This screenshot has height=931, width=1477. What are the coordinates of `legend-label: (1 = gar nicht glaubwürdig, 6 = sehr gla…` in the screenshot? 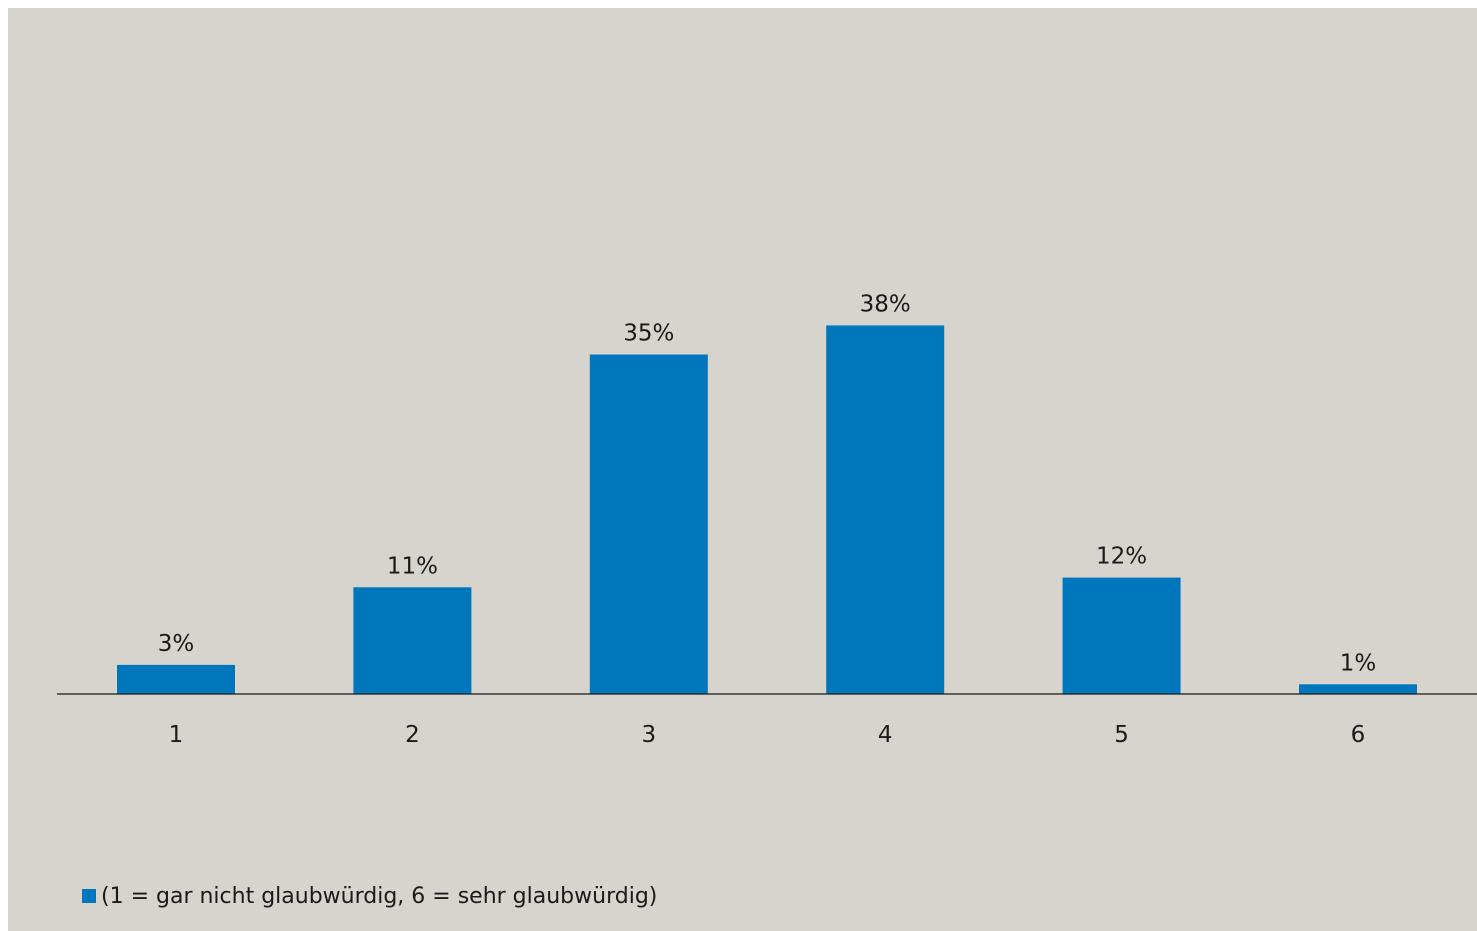 It's located at (379, 896).